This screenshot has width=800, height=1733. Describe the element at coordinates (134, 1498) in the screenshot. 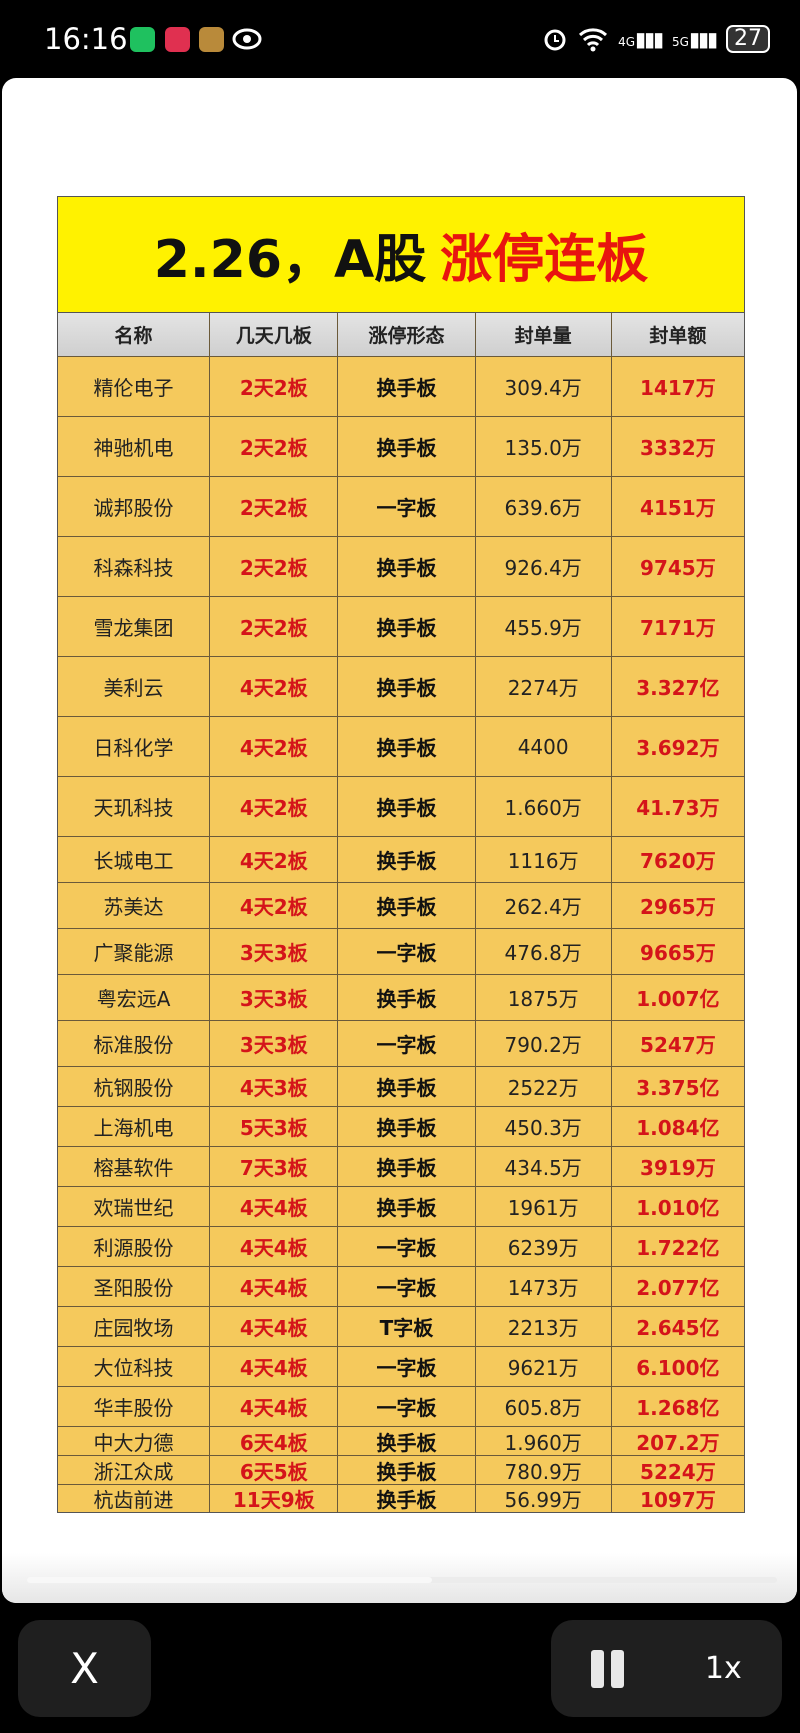

I see `stock-name: 杭齿前进` at that location.